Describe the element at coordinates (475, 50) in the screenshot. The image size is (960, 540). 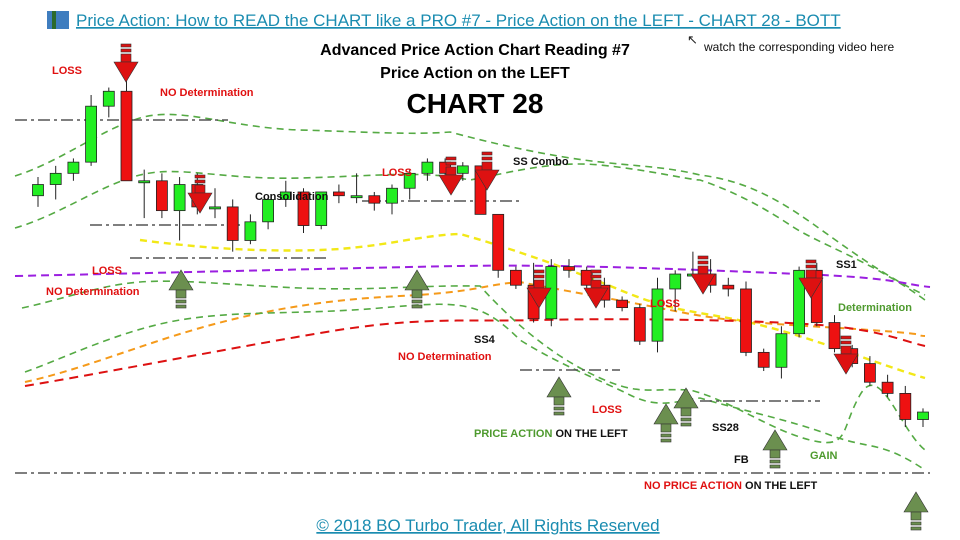
I see `chart-title-line1: Advanced Price Action Chart Reading #7` at that location.